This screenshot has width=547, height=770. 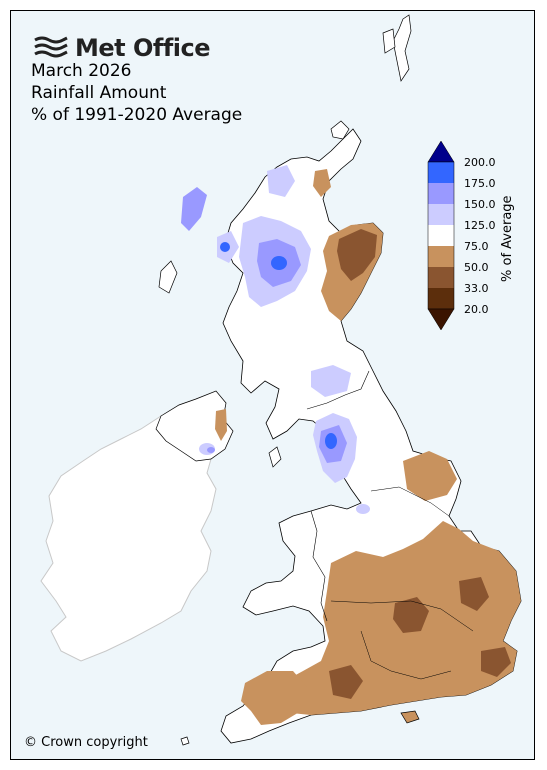 I want to click on map-title-variable: Rainfall Amount, so click(x=99, y=93).